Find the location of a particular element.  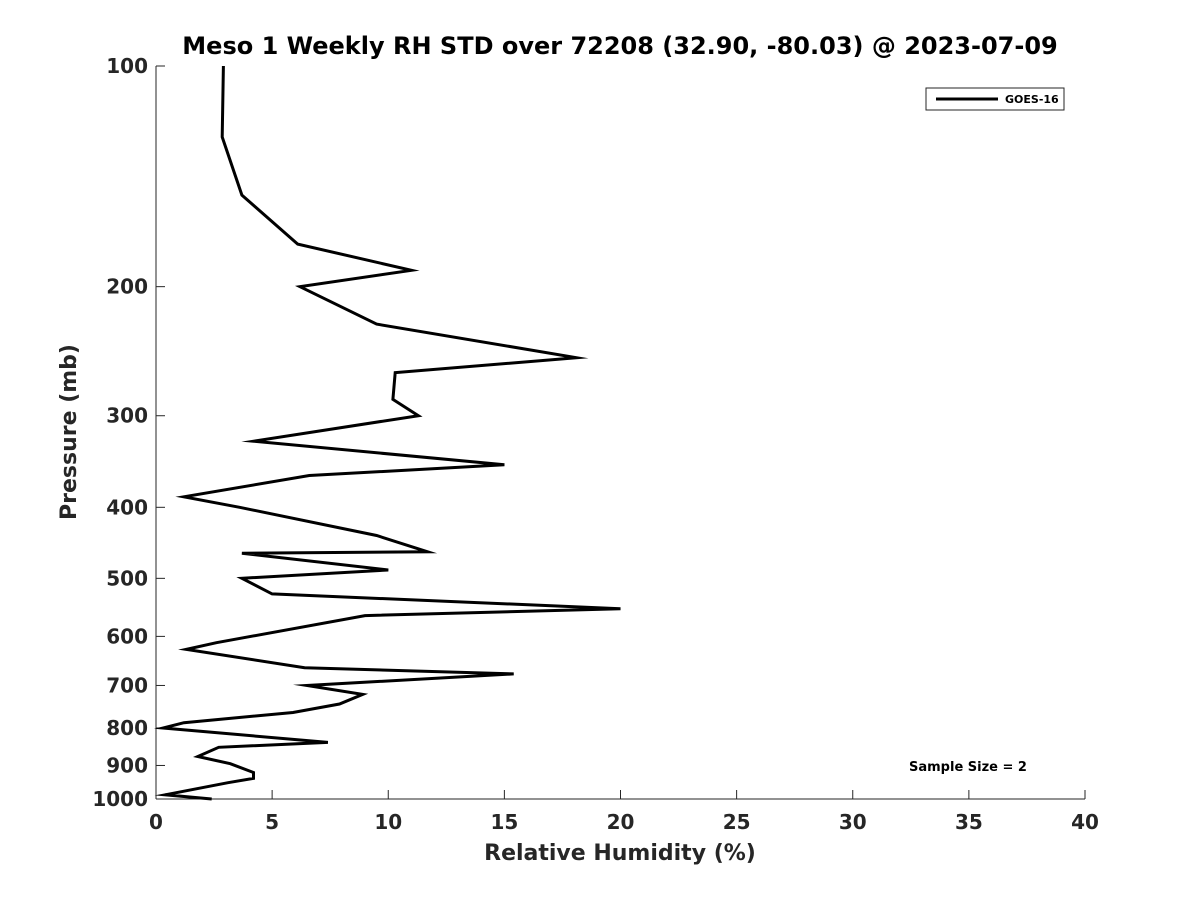

y-tick-label: 900 is located at coordinates (127, 765).